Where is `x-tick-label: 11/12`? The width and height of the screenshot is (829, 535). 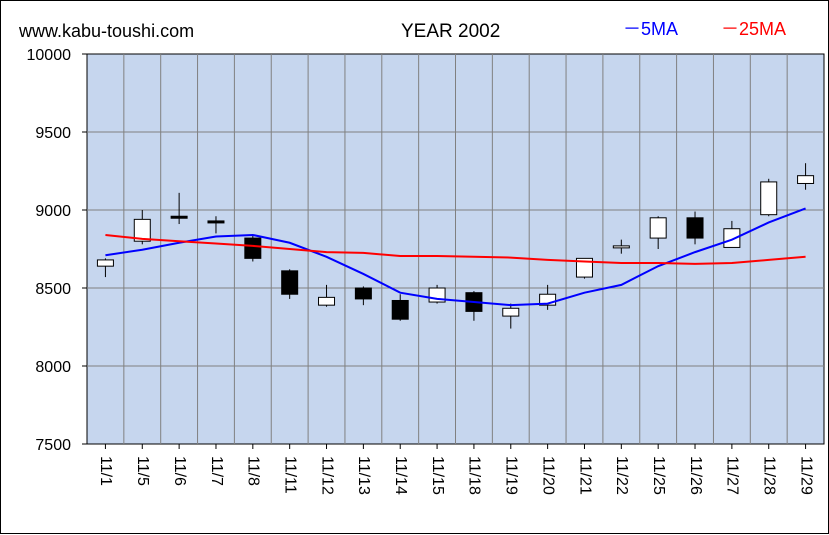
x-tick-label: 11/12 is located at coordinates (326, 475).